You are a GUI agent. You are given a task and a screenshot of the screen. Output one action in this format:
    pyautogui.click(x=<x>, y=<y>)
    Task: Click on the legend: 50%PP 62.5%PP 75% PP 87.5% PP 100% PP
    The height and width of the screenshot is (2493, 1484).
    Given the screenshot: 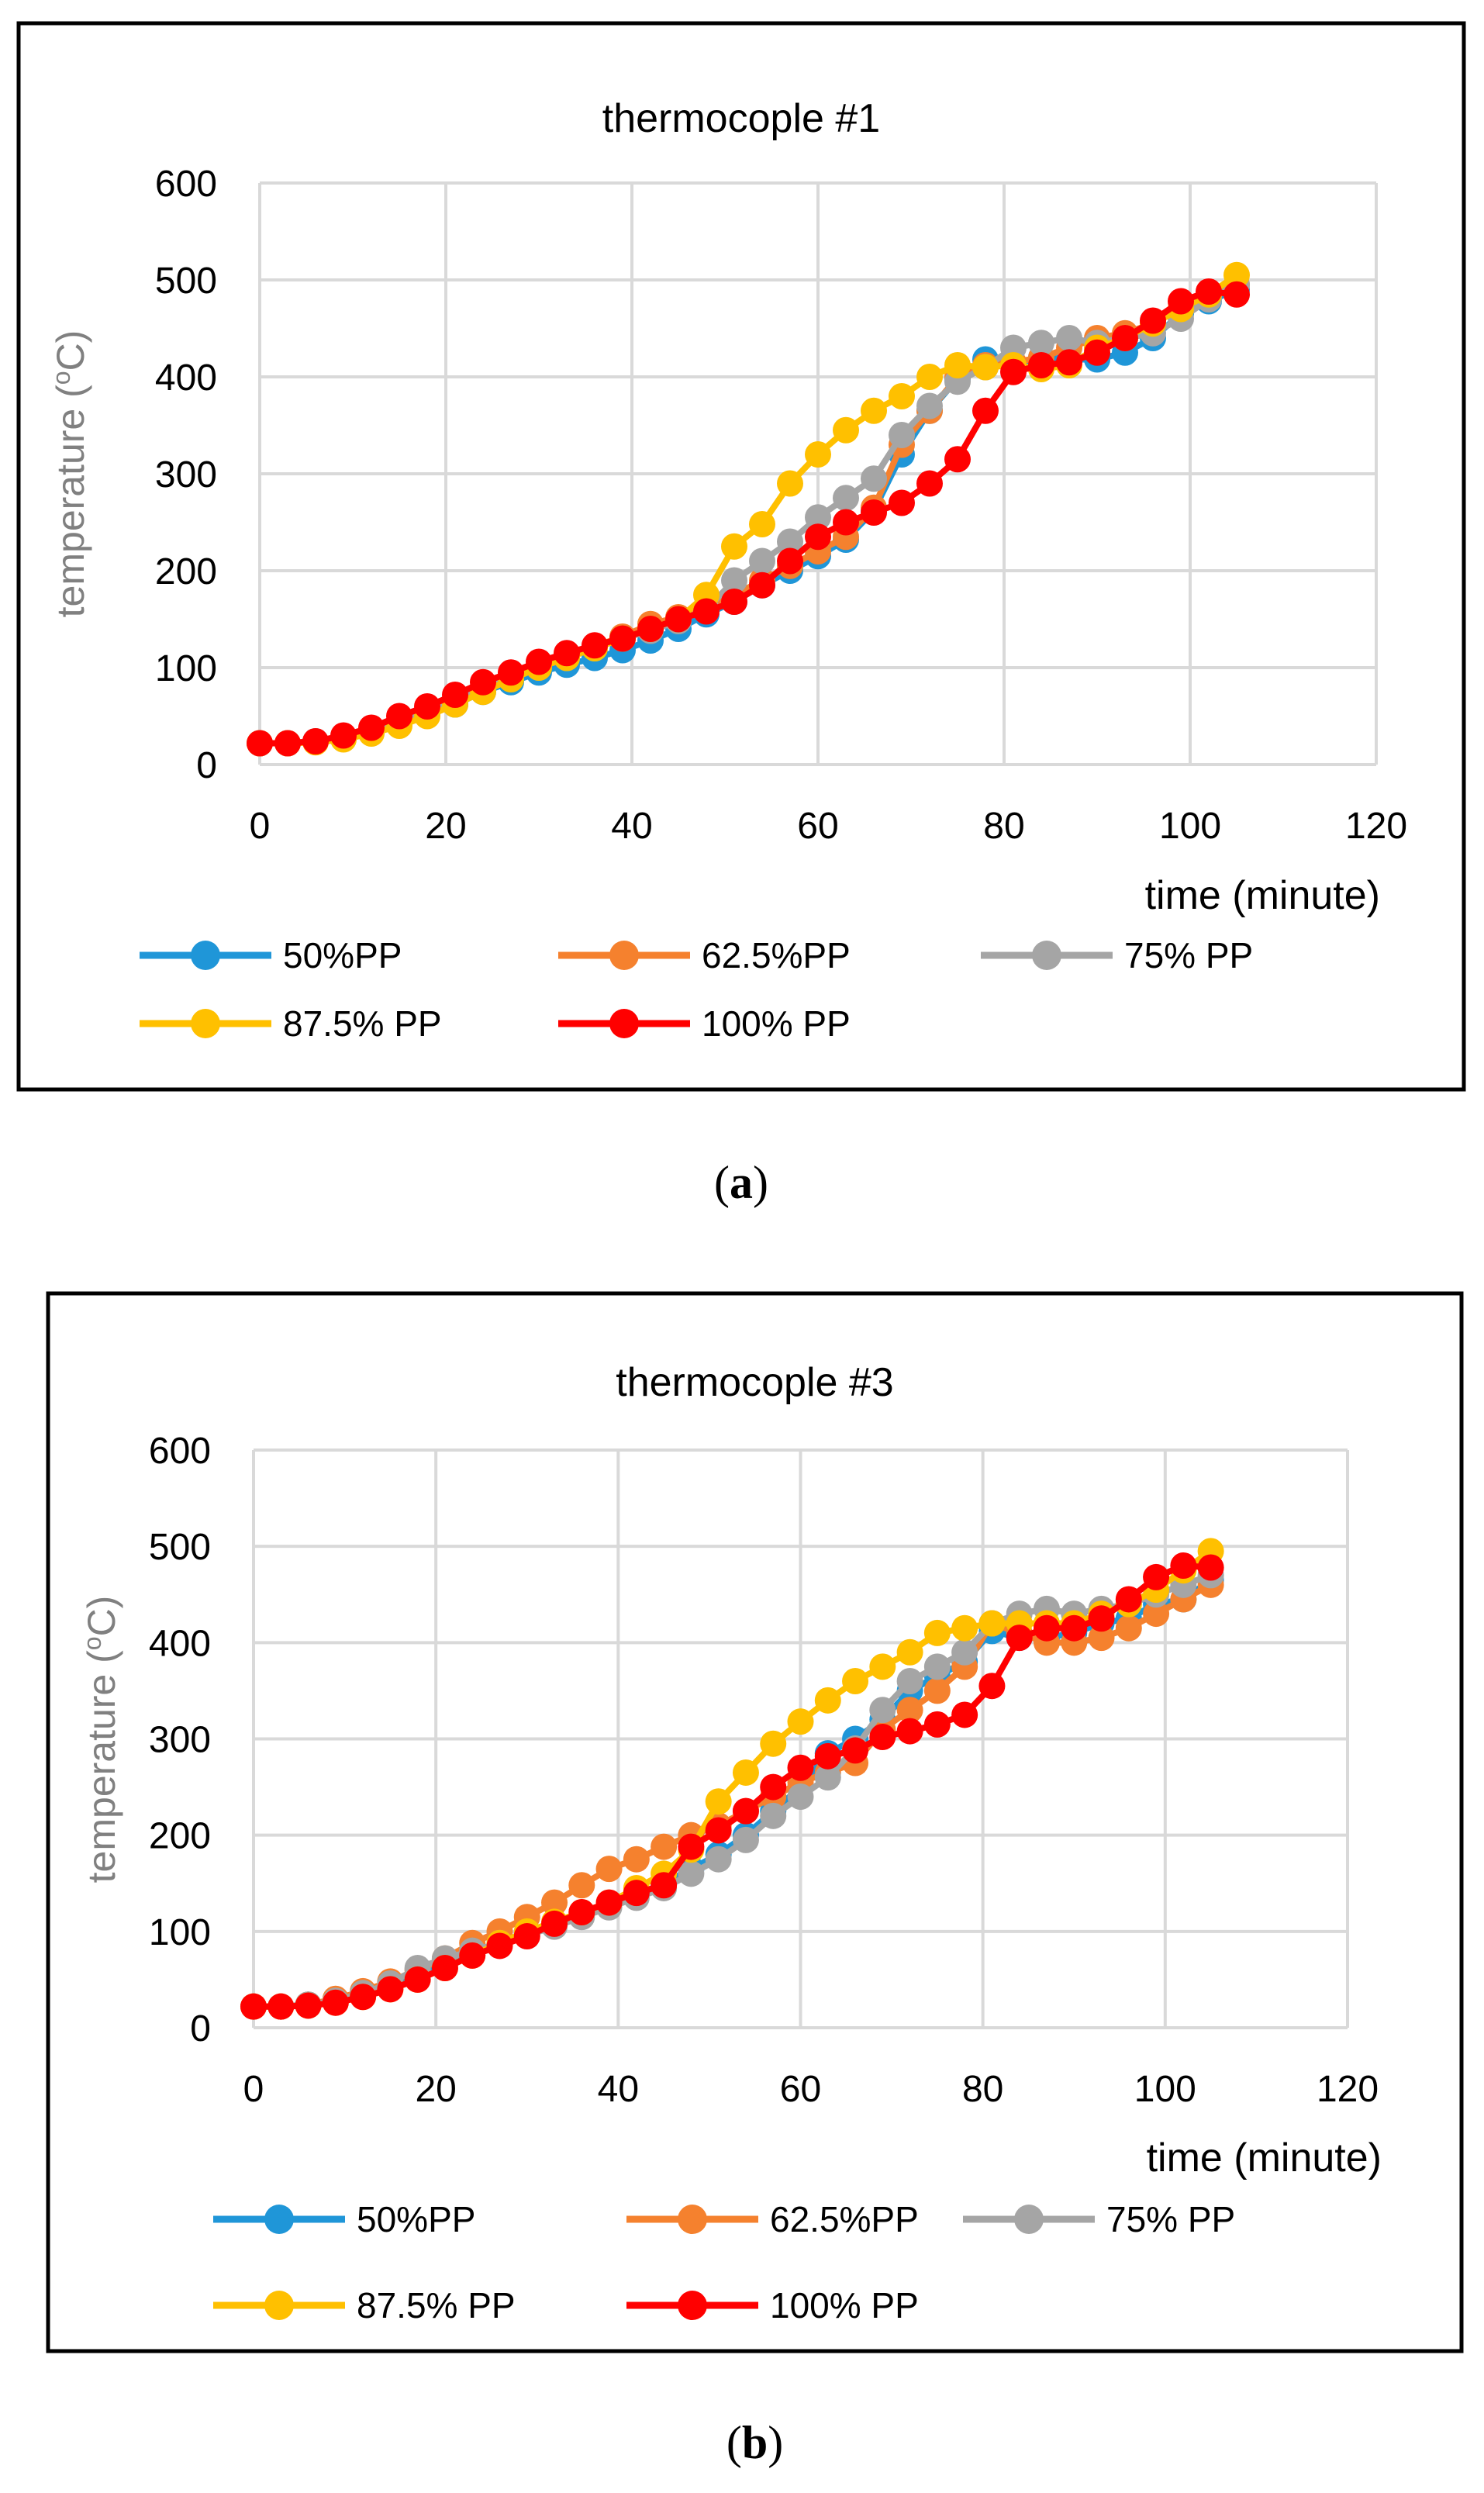 What is the action you would take?
    pyautogui.click(x=724, y=2263)
    